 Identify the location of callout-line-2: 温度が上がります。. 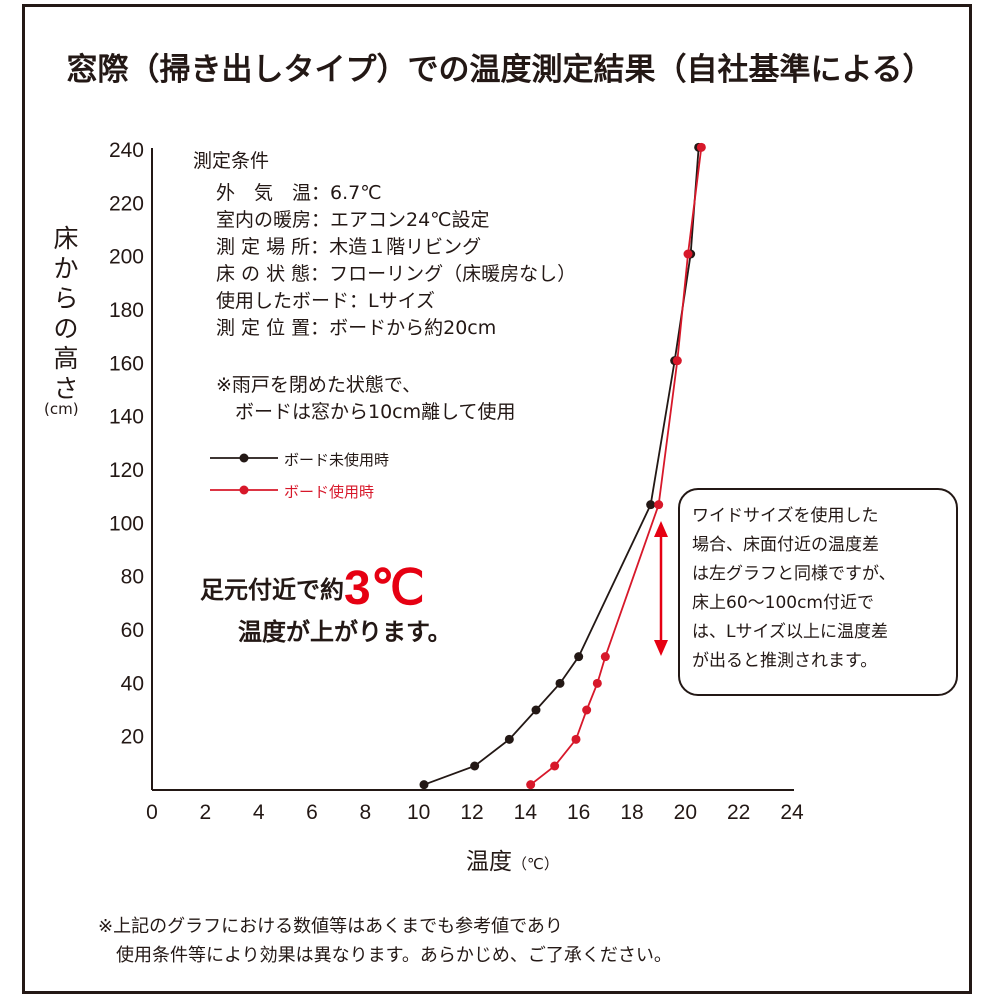
(345, 632).